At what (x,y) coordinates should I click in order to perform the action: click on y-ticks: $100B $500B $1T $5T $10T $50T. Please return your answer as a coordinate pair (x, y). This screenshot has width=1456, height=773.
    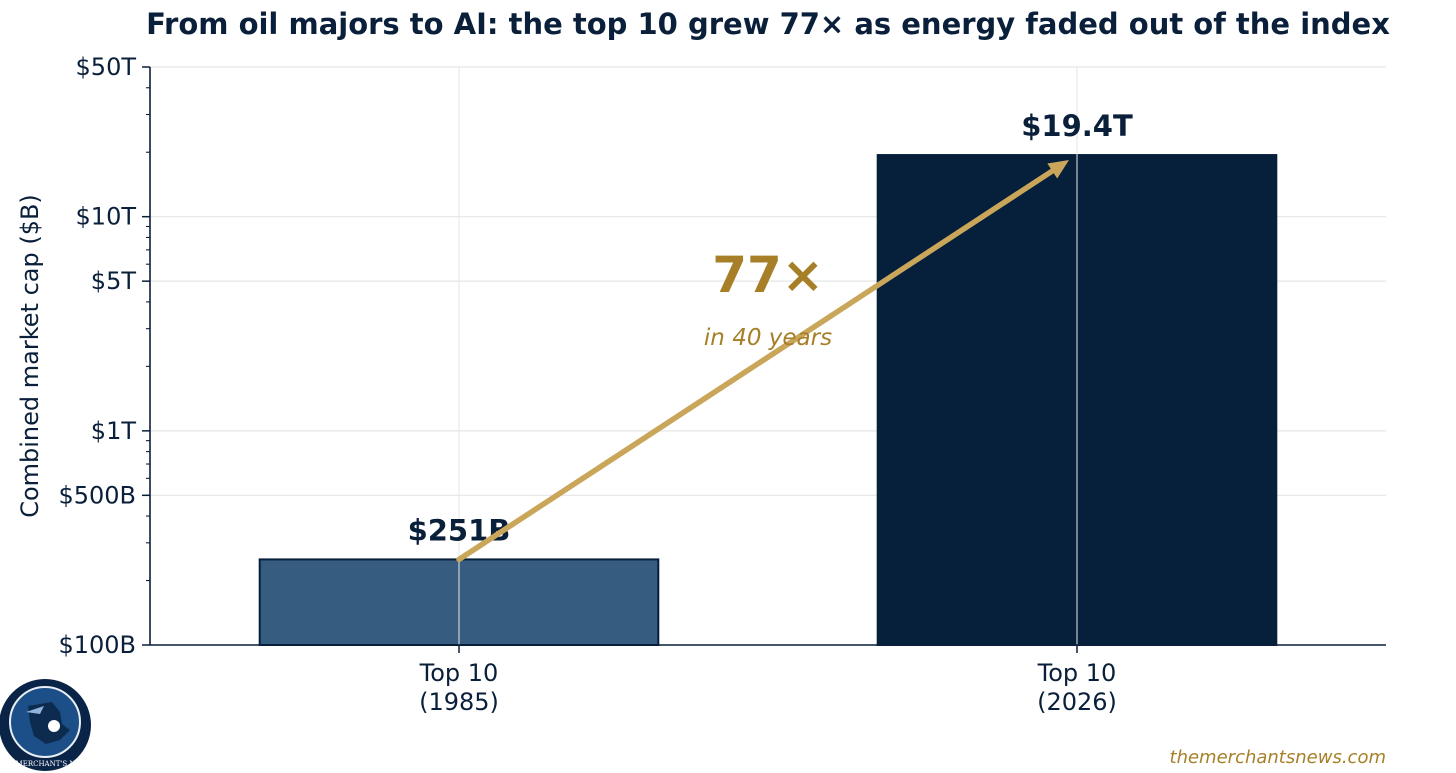
    Looking at the image, I should click on (104, 356).